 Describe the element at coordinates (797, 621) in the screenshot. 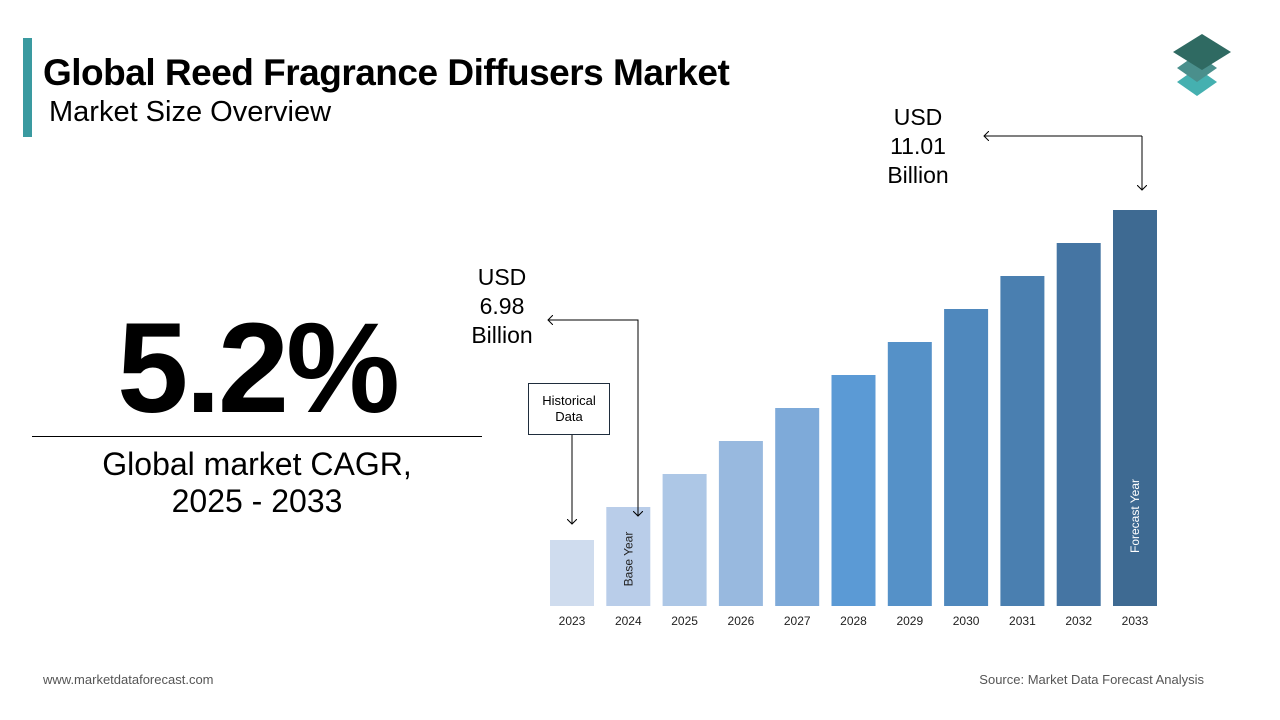

I see `x-tick-label: 2027` at that location.